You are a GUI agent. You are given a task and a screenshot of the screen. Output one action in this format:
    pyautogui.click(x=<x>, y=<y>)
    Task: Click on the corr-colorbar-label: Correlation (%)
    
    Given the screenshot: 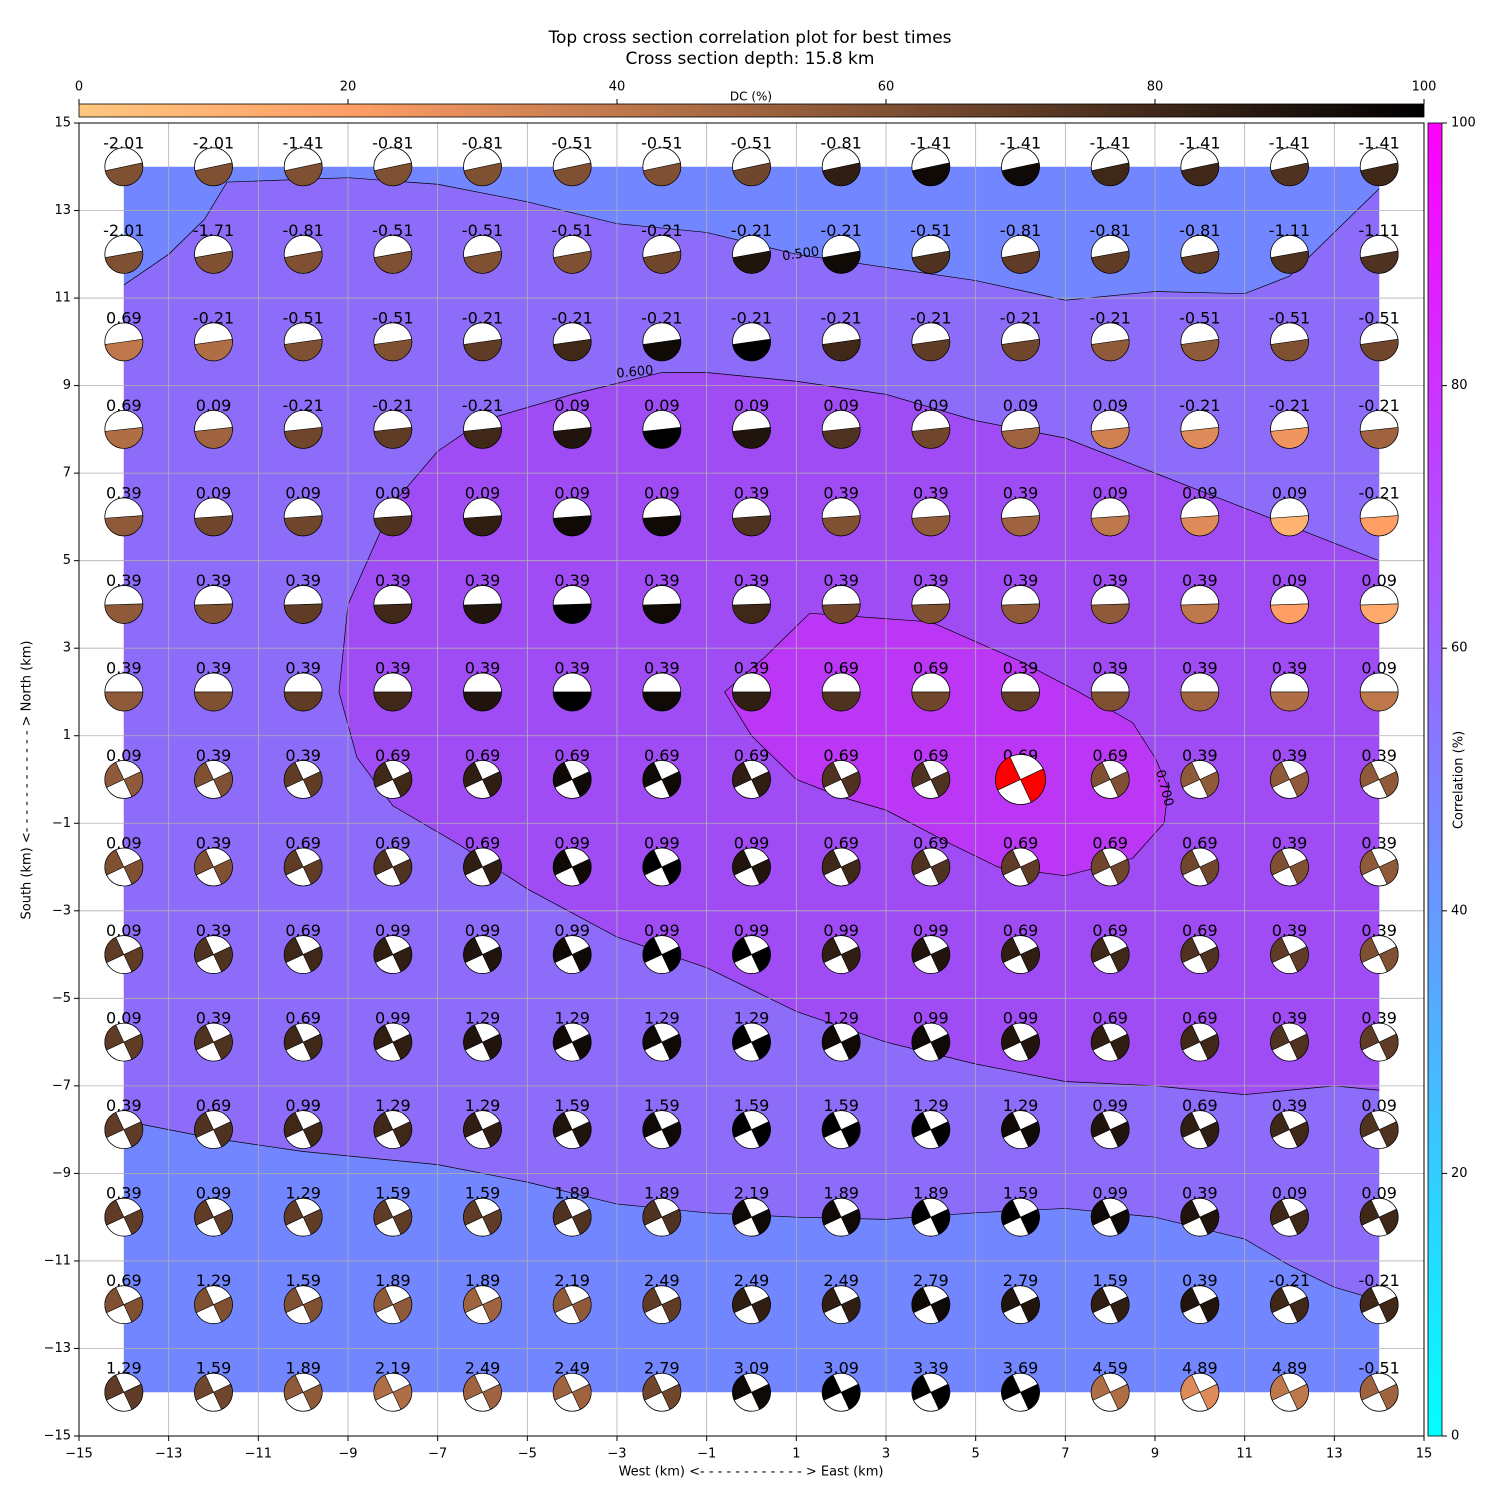 What is the action you would take?
    pyautogui.click(x=1459, y=780)
    